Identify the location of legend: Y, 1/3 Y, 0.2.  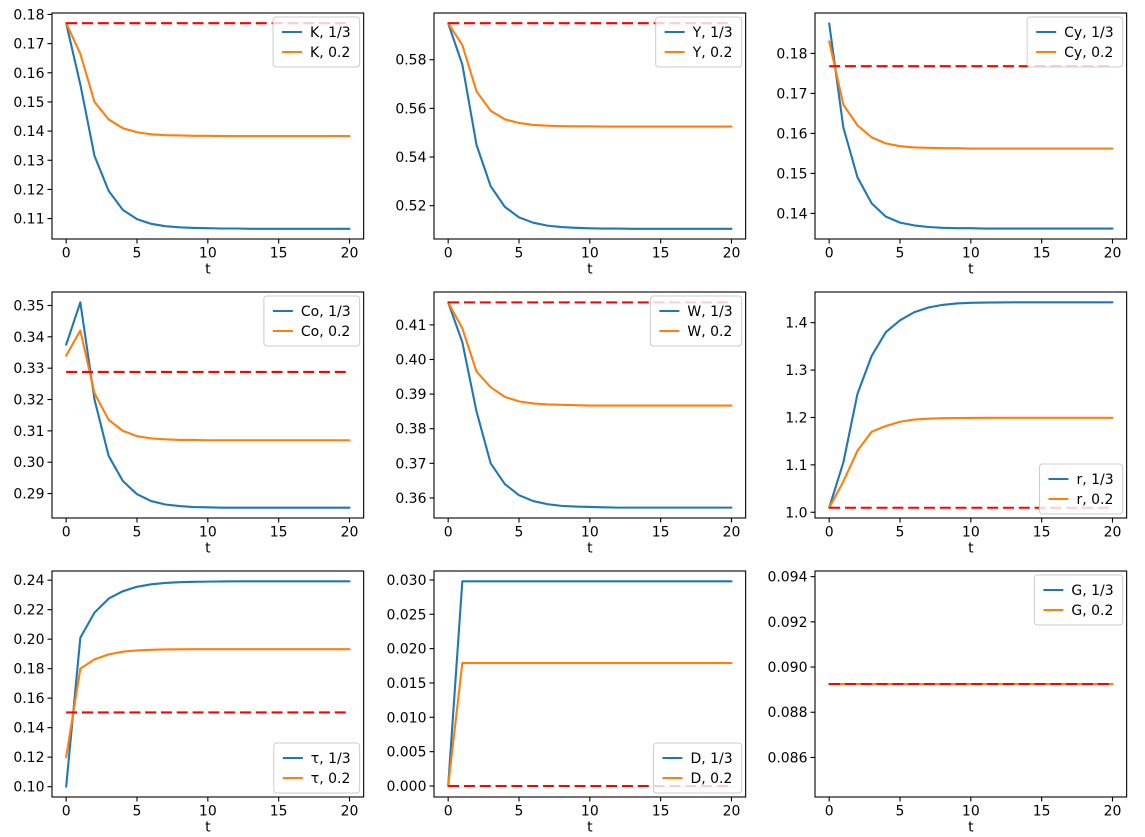
(698, 42).